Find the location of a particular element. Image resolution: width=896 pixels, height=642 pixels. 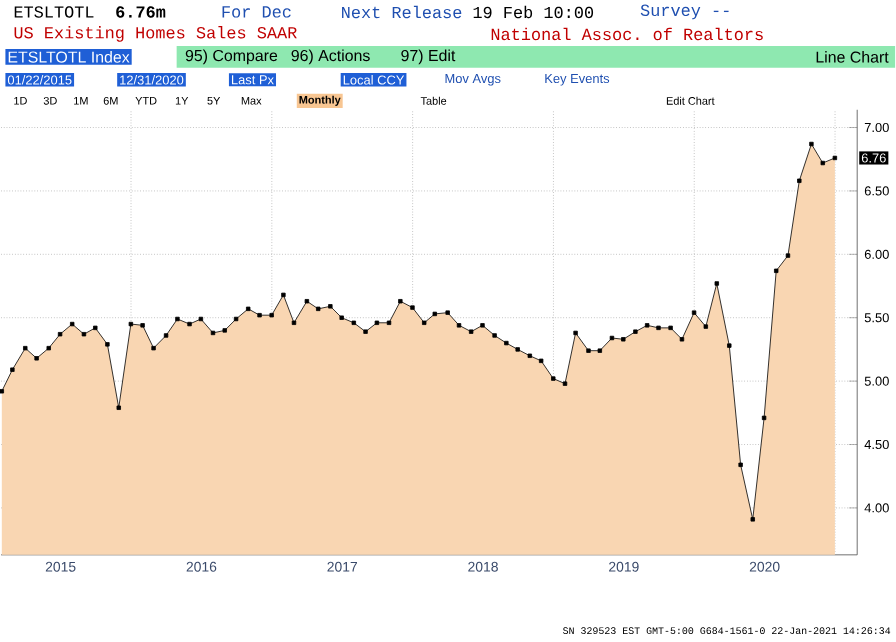

text: ETSLTOTL is located at coordinates (54, 11).